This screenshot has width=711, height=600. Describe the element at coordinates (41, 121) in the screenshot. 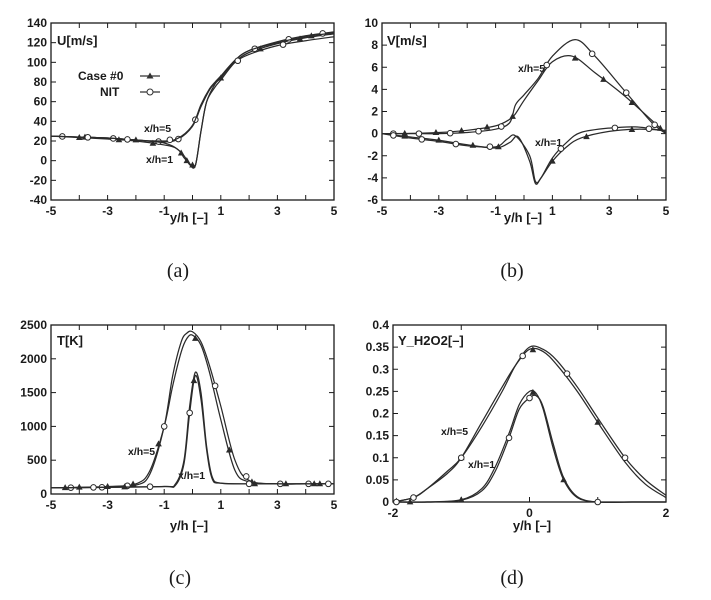

I see `y-tick-label: 40` at that location.